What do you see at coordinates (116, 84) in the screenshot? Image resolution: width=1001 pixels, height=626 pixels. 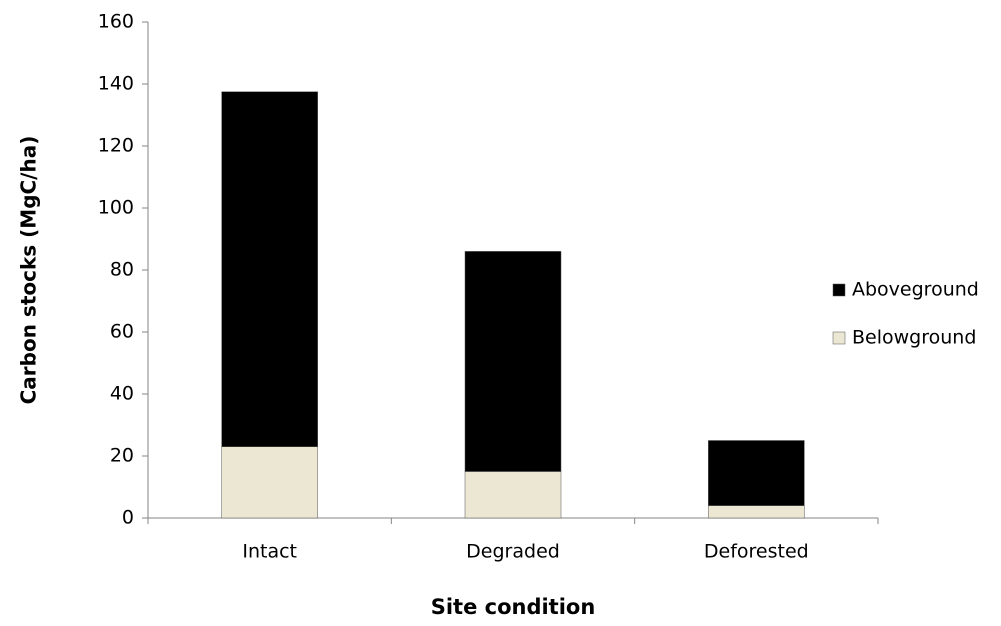 I see `y-tick-label: 140` at bounding box center [116, 84].